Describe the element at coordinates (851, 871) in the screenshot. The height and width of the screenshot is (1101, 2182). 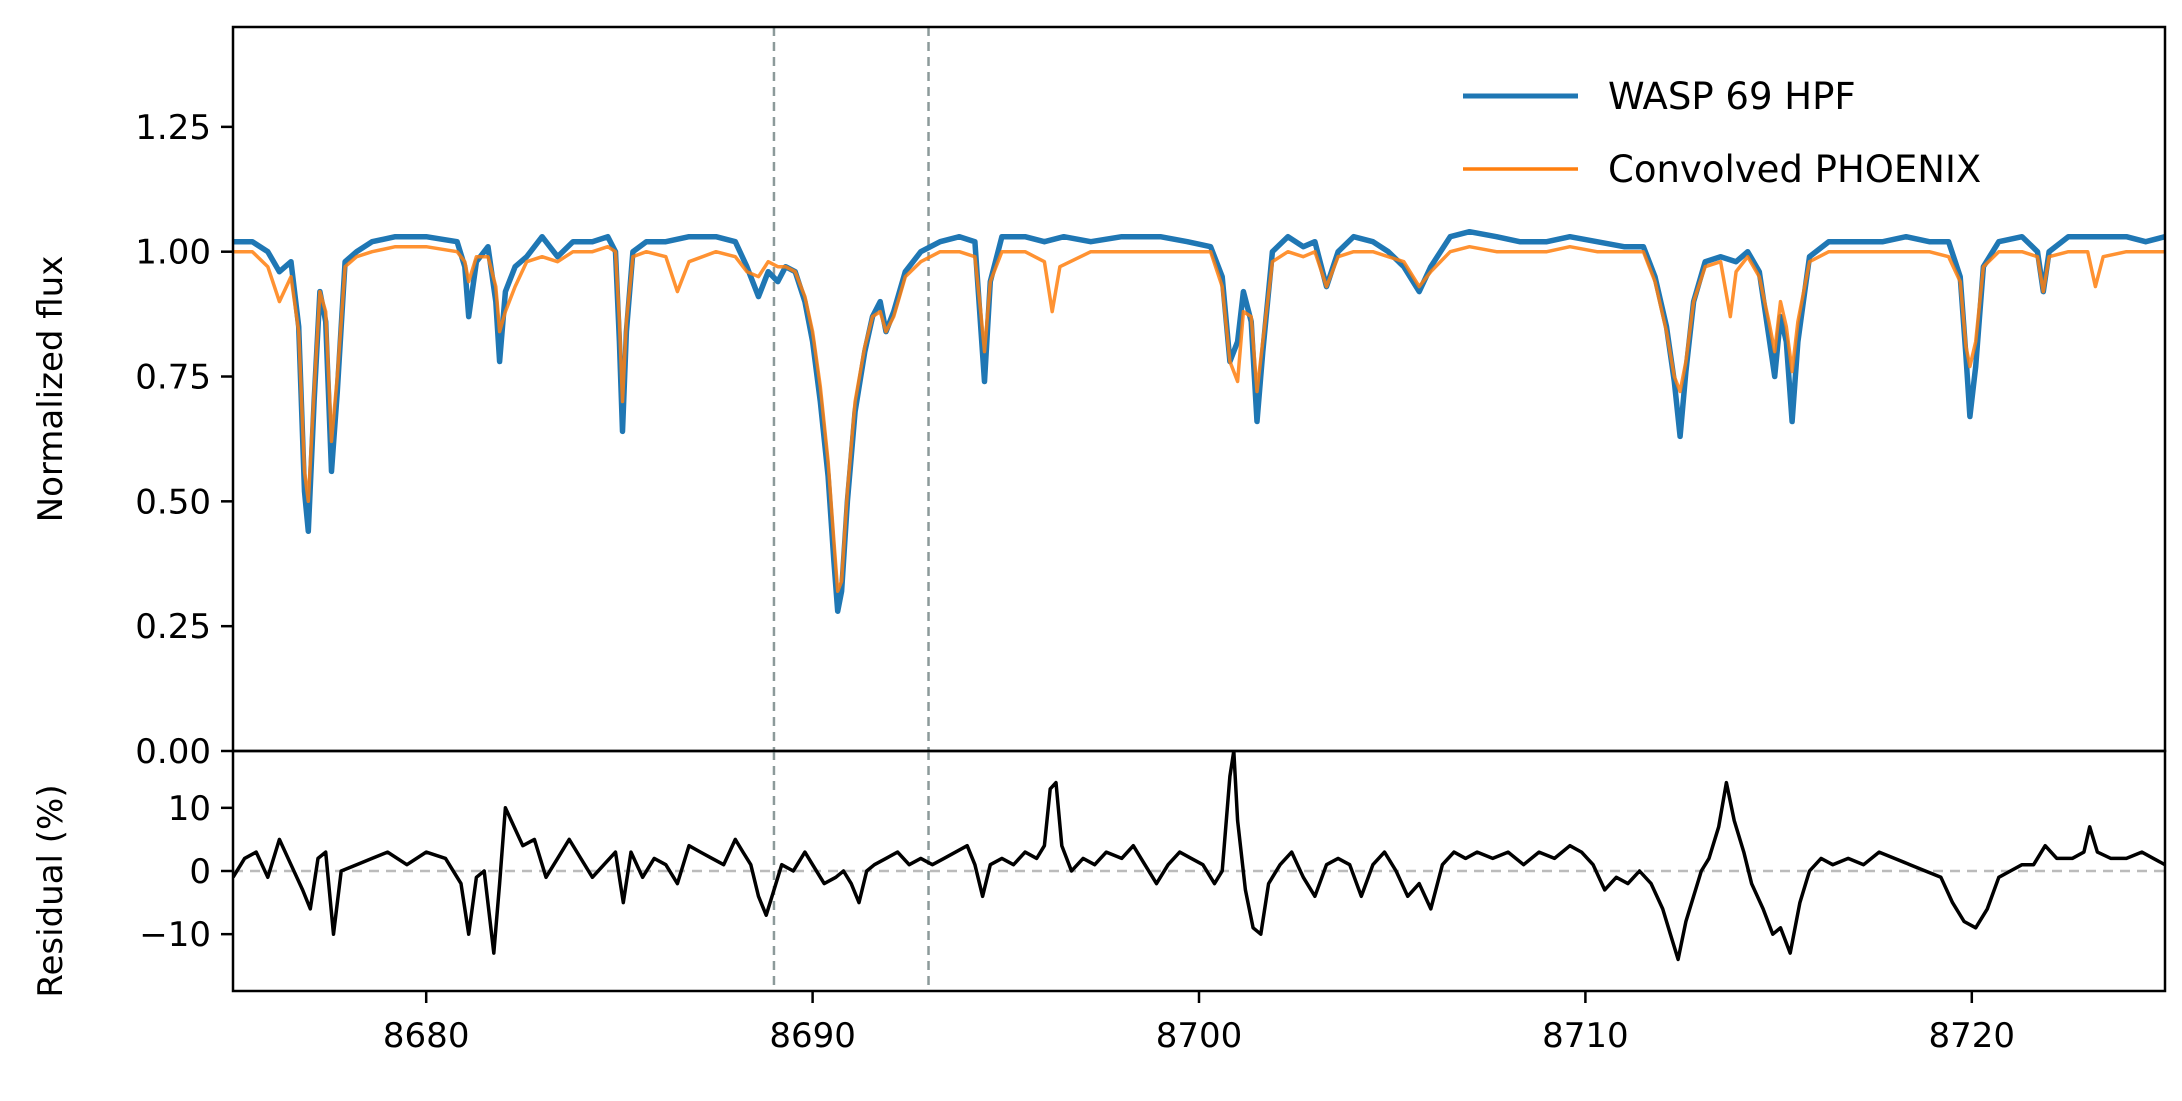
I see `bottom-vlines` at that location.